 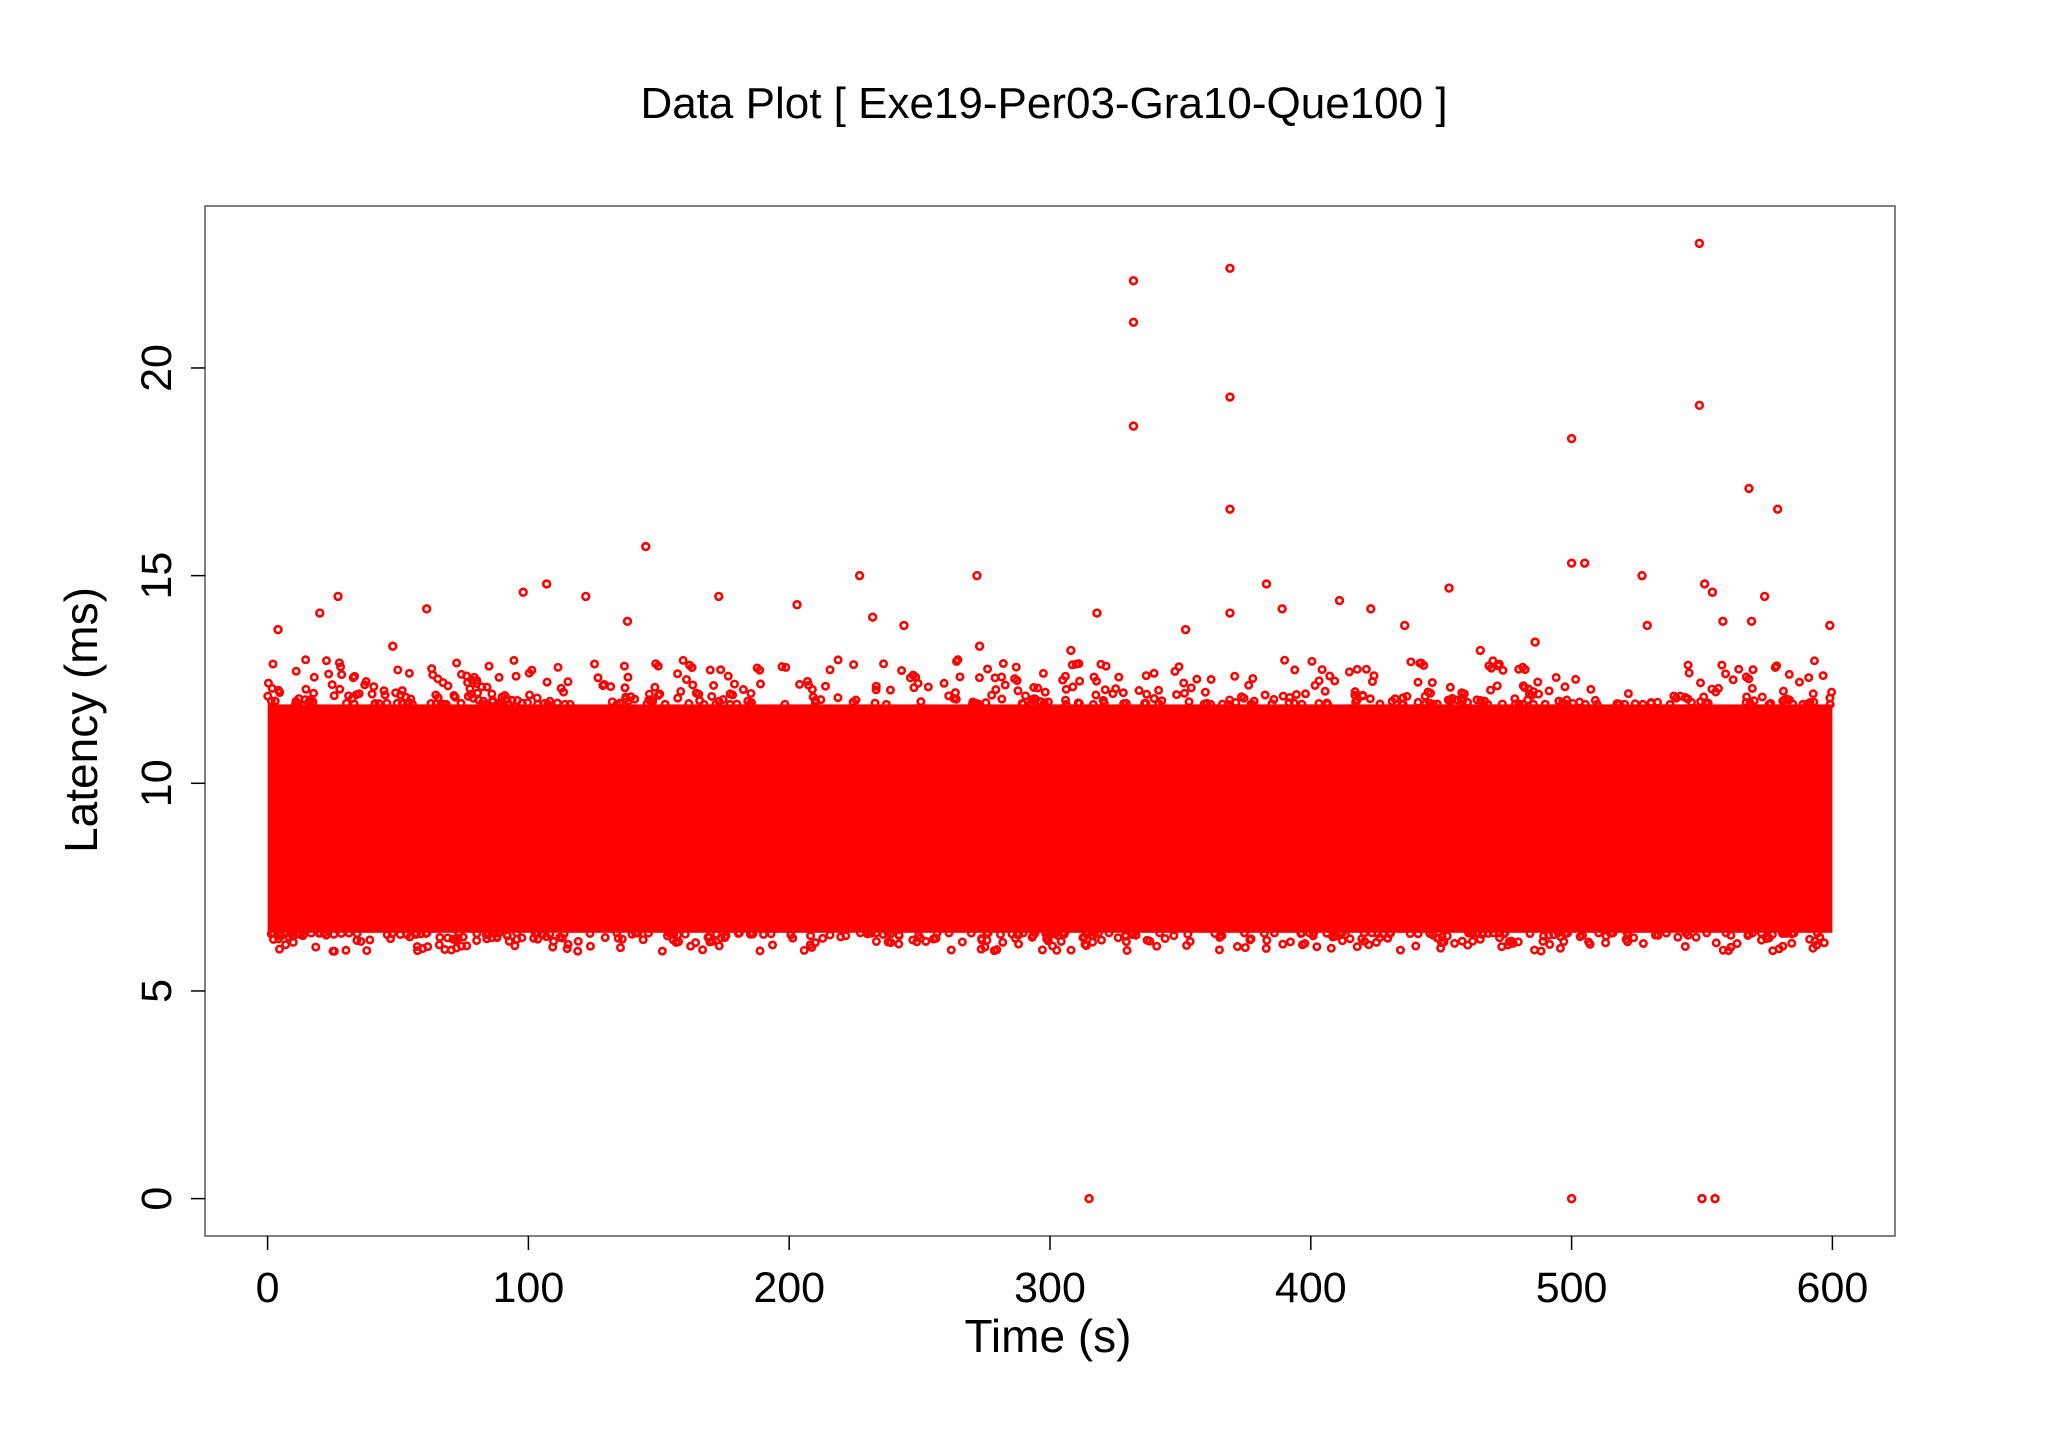 I want to click on y-axis-label: Latency (ms), so click(x=81, y=720).